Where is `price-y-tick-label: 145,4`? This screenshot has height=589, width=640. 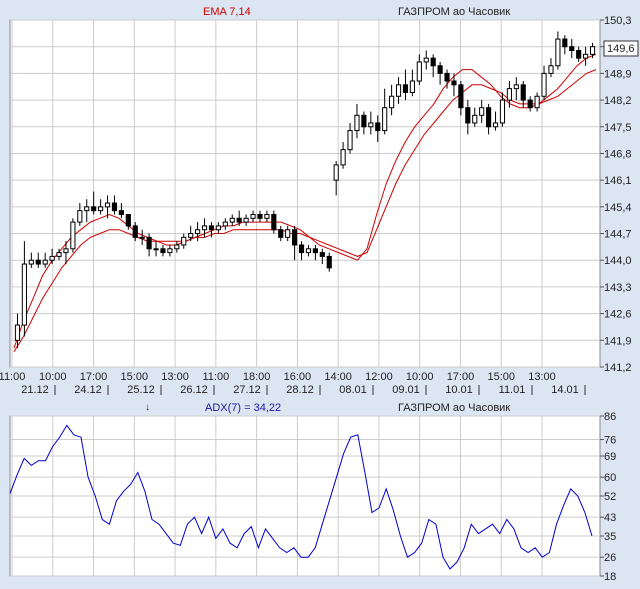 price-y-tick-label: 145,4 is located at coordinates (618, 208).